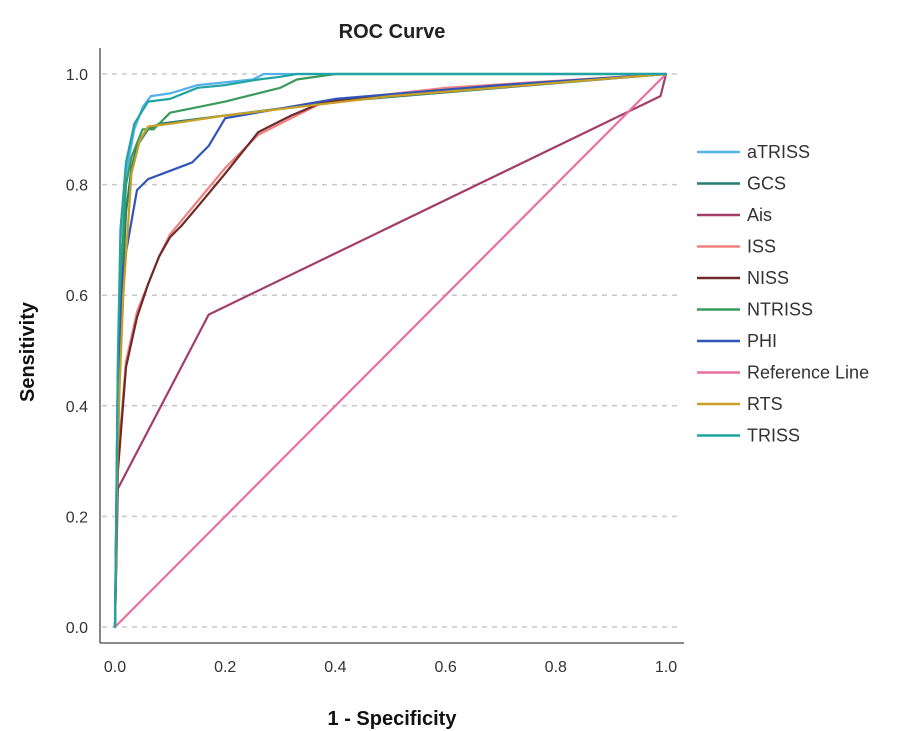  I want to click on legend-label-phi: PHI, so click(762, 341).